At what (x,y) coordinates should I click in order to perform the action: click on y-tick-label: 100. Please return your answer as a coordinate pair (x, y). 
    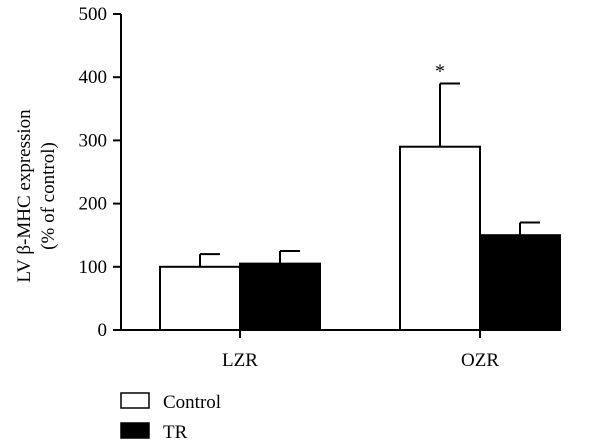
    Looking at the image, I should click on (93, 267).